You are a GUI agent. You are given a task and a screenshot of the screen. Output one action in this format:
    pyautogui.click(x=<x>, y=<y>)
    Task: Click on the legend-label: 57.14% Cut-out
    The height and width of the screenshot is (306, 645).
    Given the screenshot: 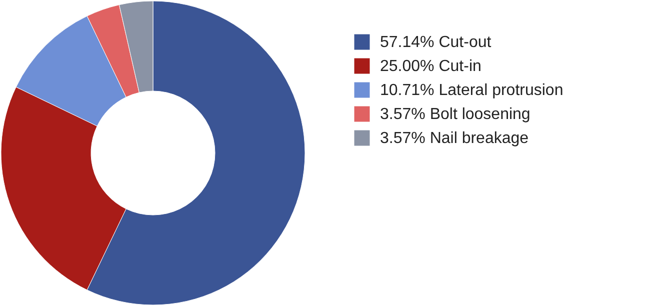 What is the action you would take?
    pyautogui.click(x=436, y=42)
    